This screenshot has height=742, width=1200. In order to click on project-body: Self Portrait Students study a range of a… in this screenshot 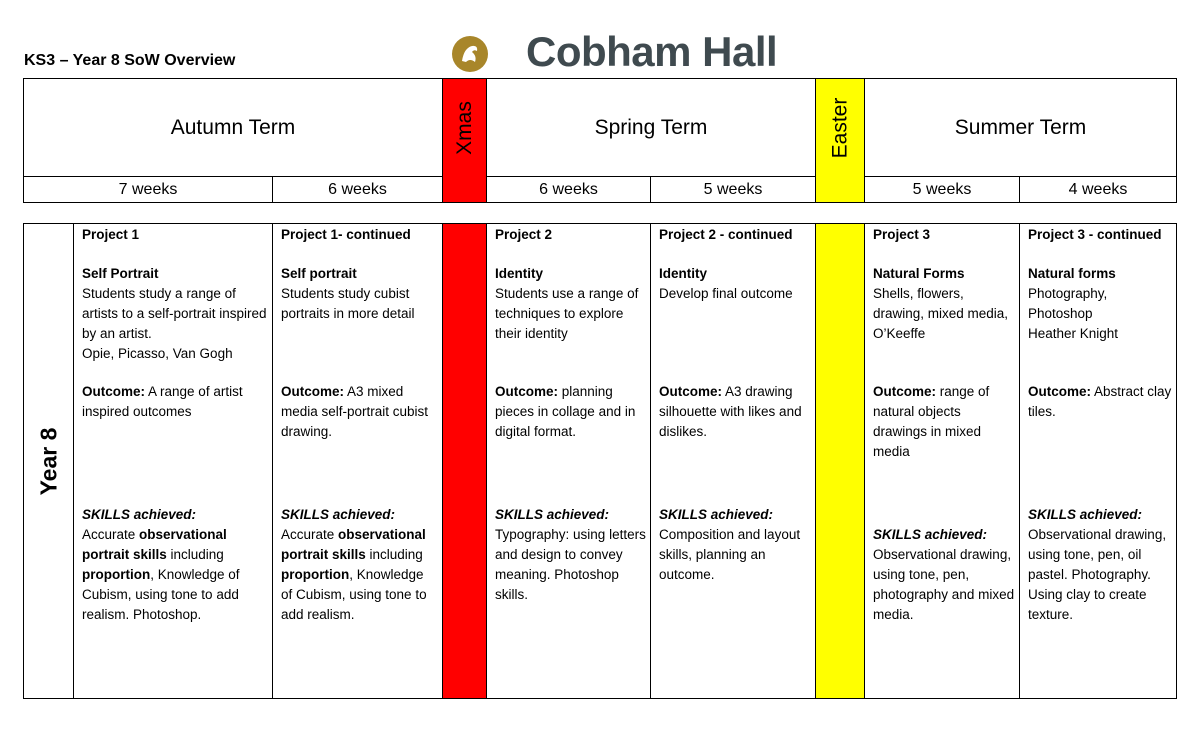, I will do `click(175, 314)`.